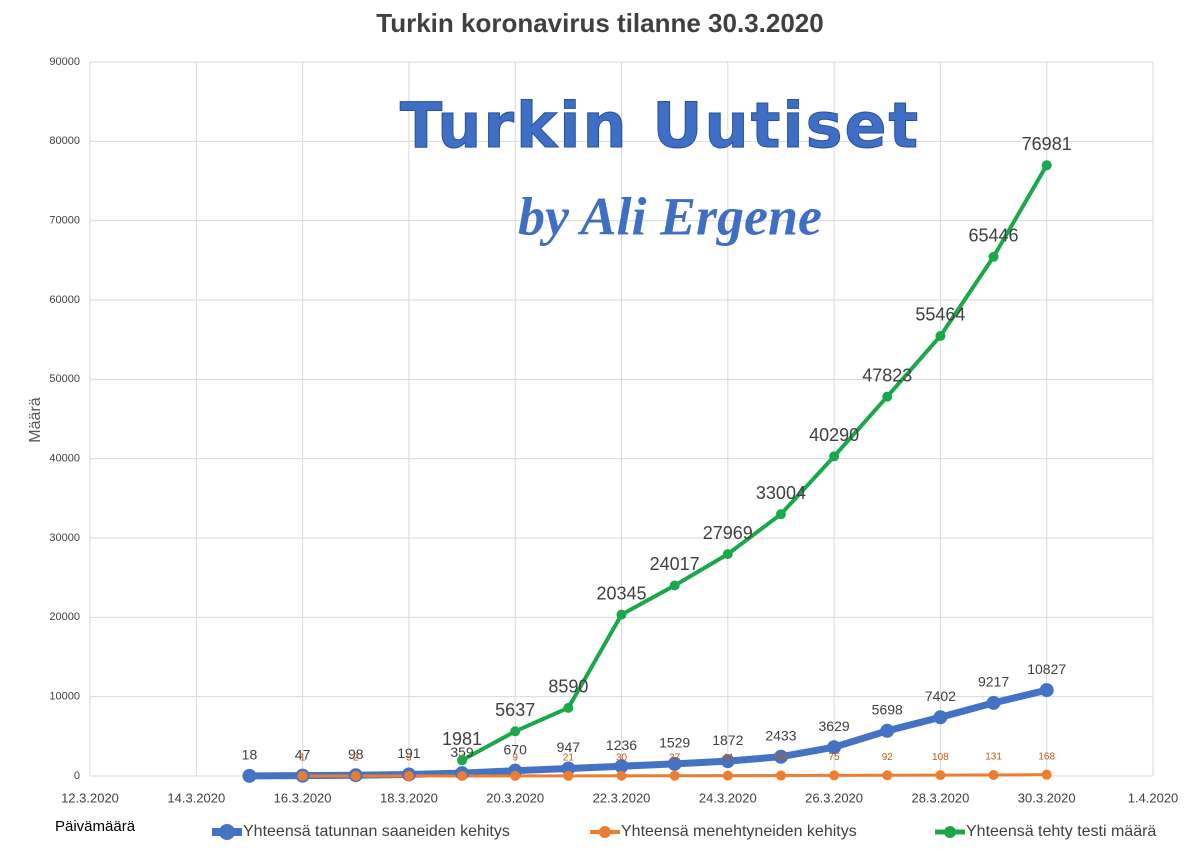  What do you see at coordinates (660, 125) in the screenshot?
I see `watermark: Turkin Uutiset` at bounding box center [660, 125].